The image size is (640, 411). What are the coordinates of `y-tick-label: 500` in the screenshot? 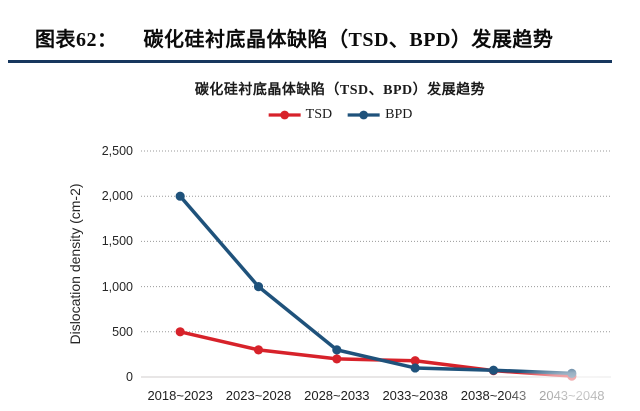 It's located at (122, 331).